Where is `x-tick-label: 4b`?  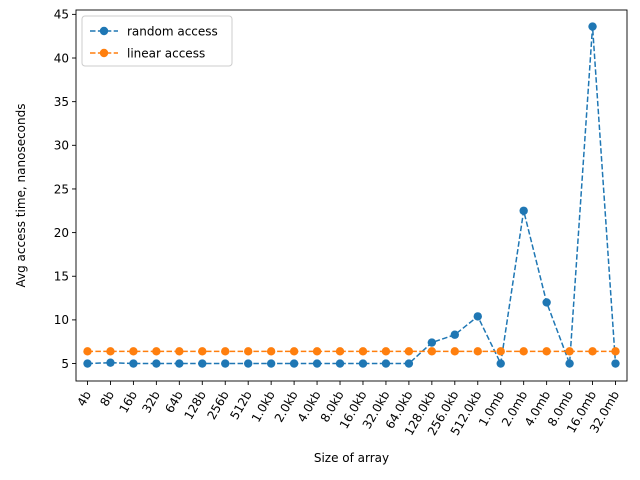
x-tick-label: 4b is located at coordinates (84, 399).